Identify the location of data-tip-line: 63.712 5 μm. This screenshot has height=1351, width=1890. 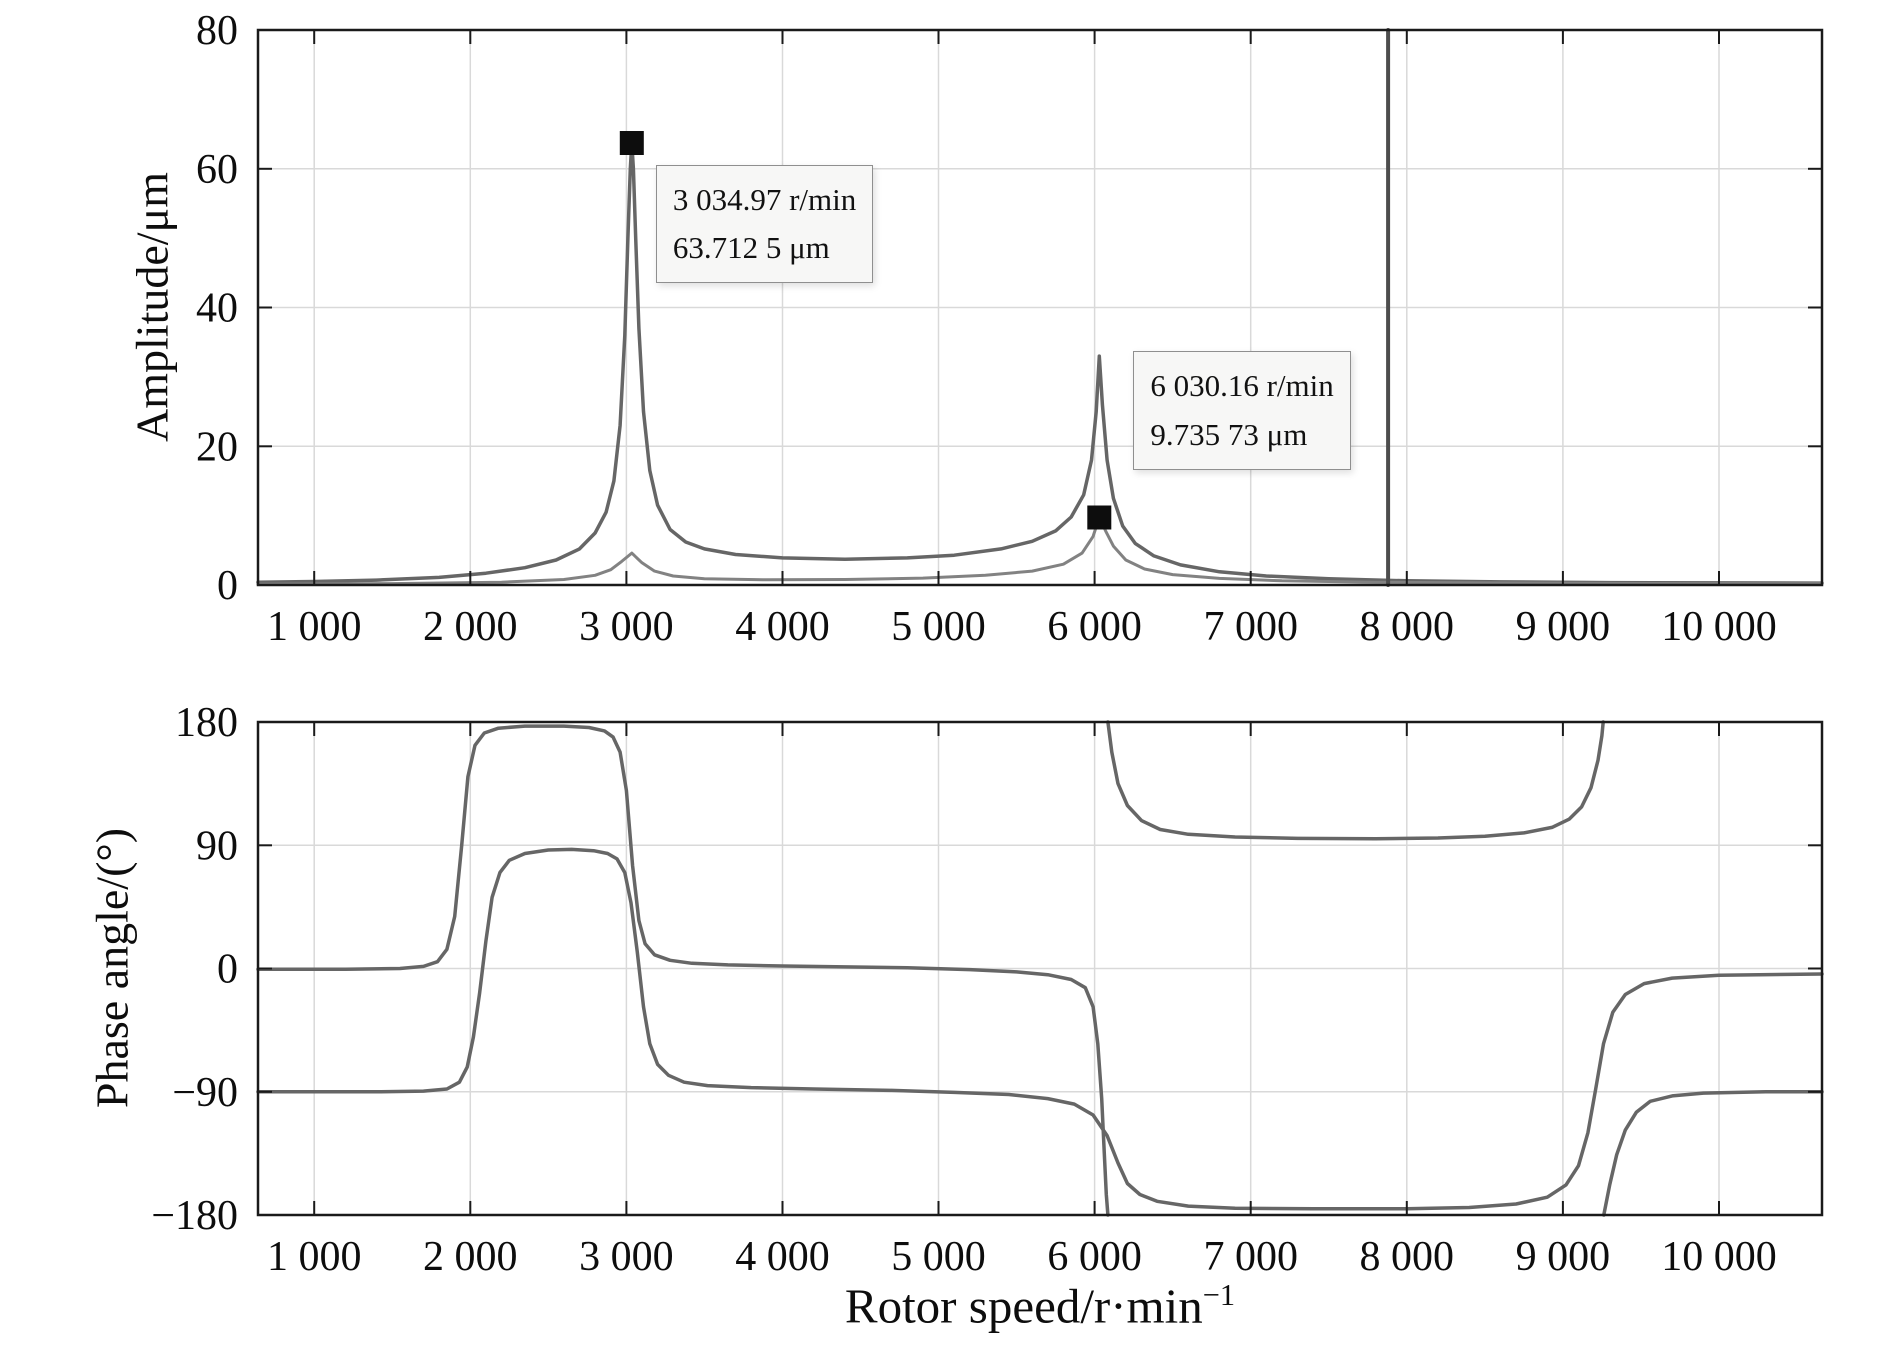
(751, 248).